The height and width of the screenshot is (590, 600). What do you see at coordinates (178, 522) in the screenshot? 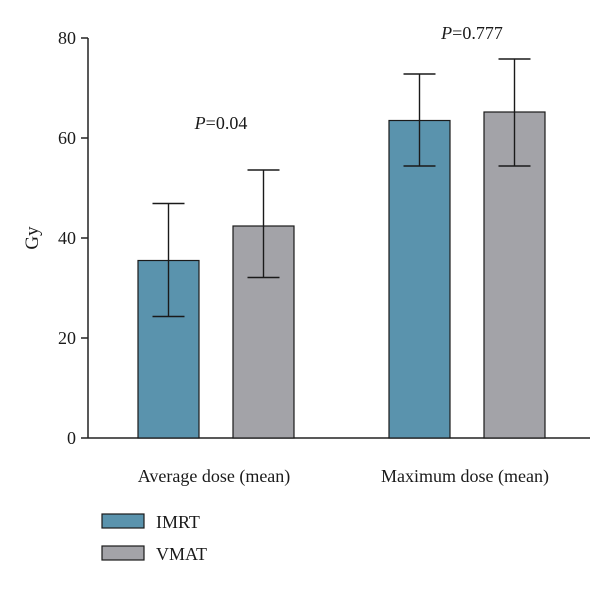
I see `legend-label-imrt: IMRT` at bounding box center [178, 522].